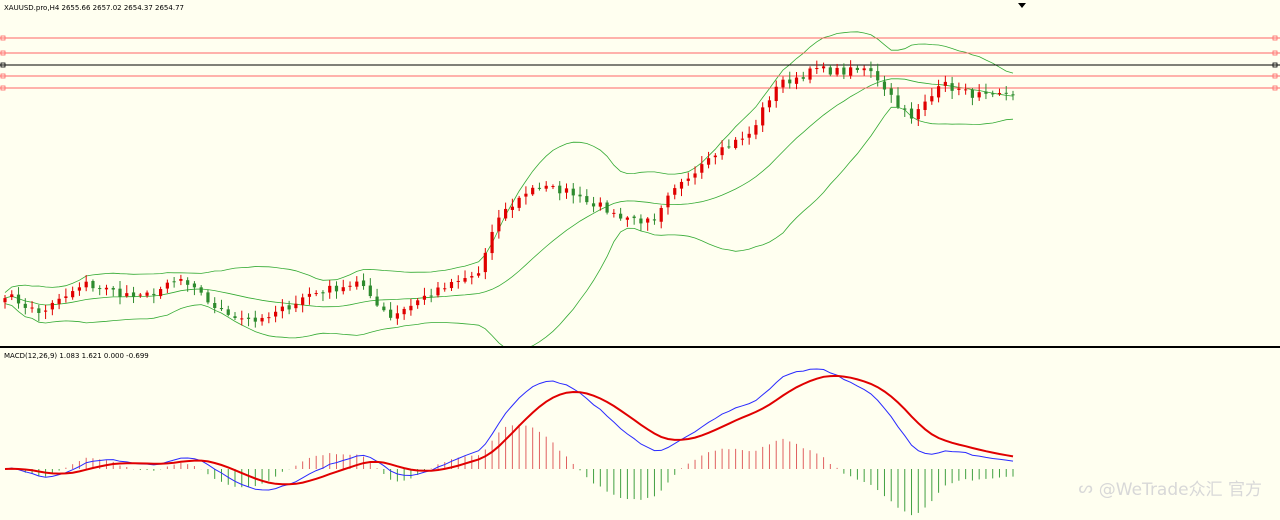 The image size is (1280, 520). I want to click on weibo-icon: ᔕ, so click(1085, 487).